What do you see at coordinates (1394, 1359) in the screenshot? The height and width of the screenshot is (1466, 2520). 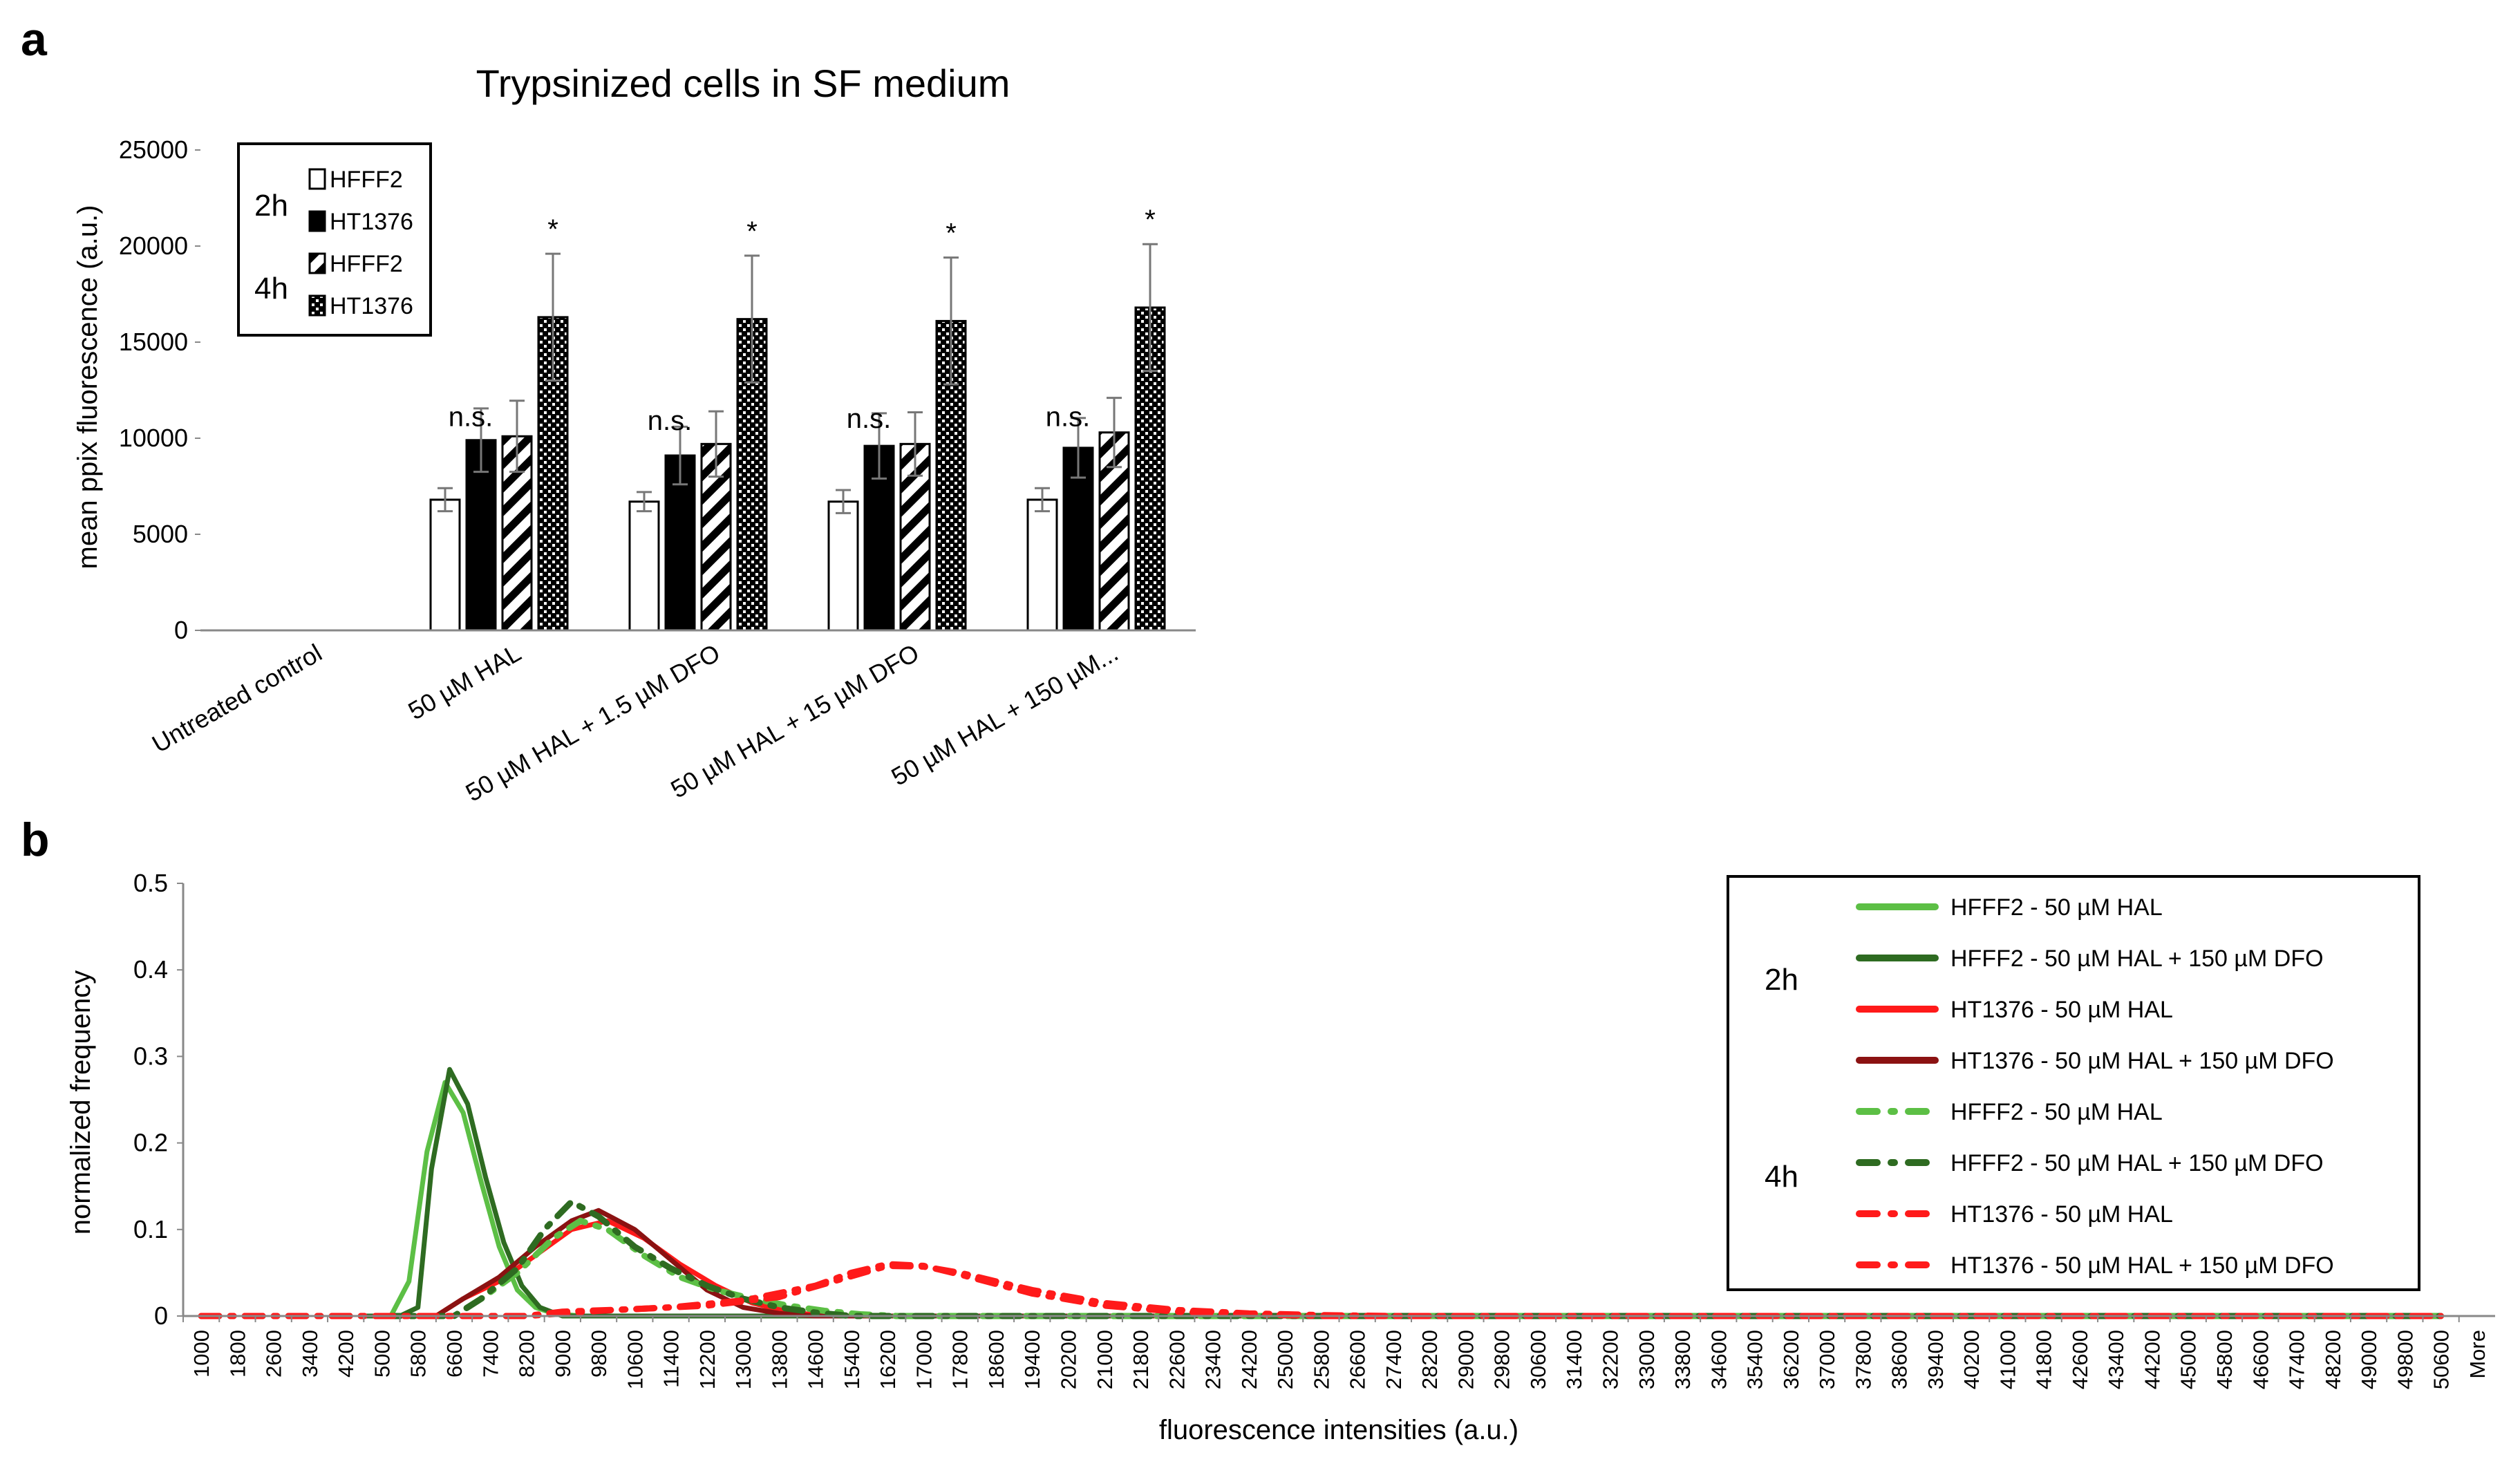 I see `chart-b-xtick-label: 27400` at bounding box center [1394, 1359].